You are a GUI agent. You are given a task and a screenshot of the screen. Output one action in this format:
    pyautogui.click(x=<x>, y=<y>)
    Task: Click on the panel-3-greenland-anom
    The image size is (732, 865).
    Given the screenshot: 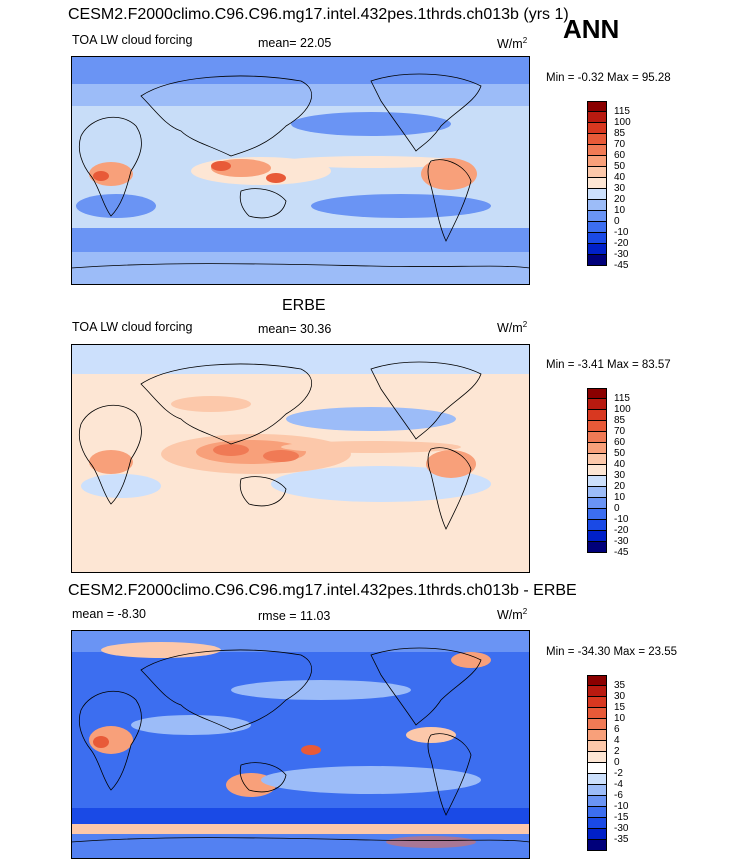 What is the action you would take?
    pyautogui.click(x=471, y=660)
    